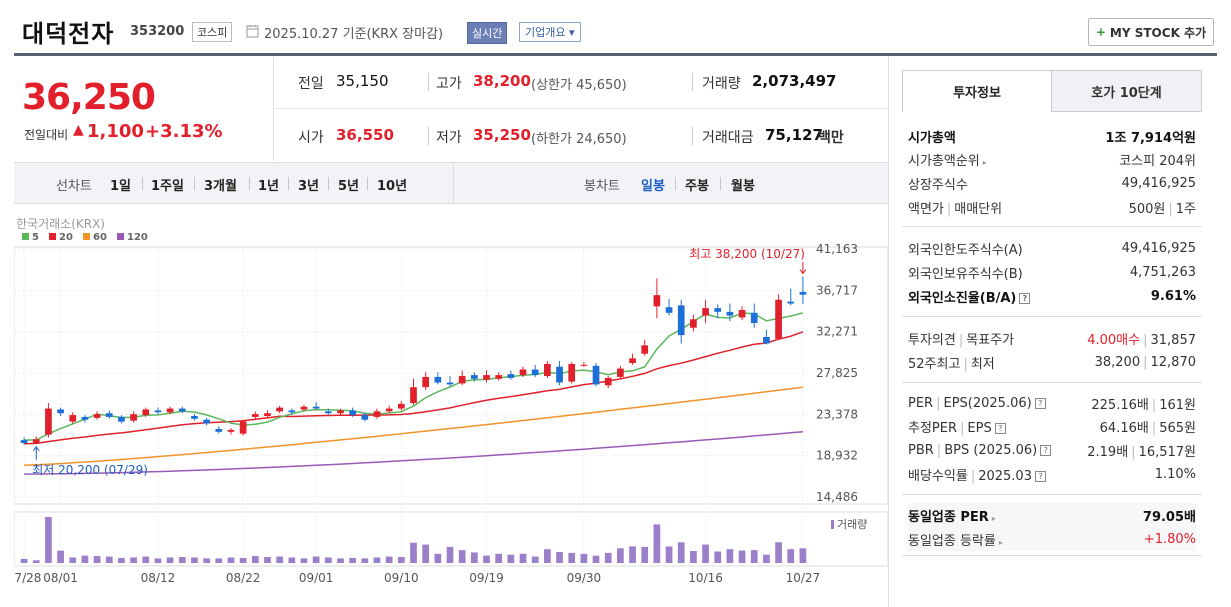  I want to click on current-price: 36,250, so click(89, 97).